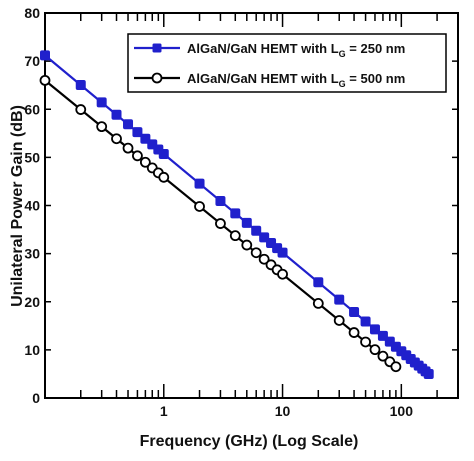 This screenshot has height=461, width=474. I want to click on legend-label: AlGaN/GaN HEMT with LG = 250 nm, so click(296, 50).